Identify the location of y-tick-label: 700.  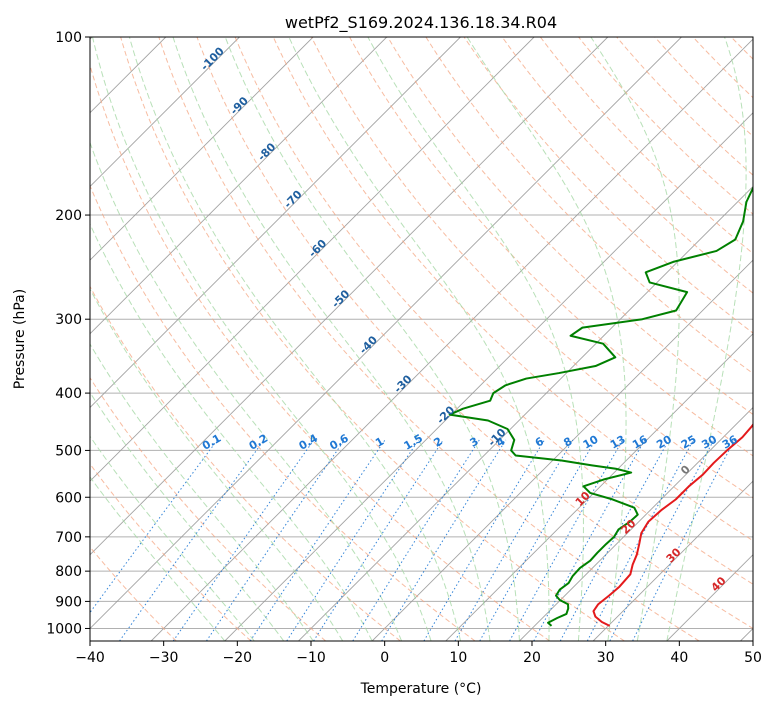
(68, 538).